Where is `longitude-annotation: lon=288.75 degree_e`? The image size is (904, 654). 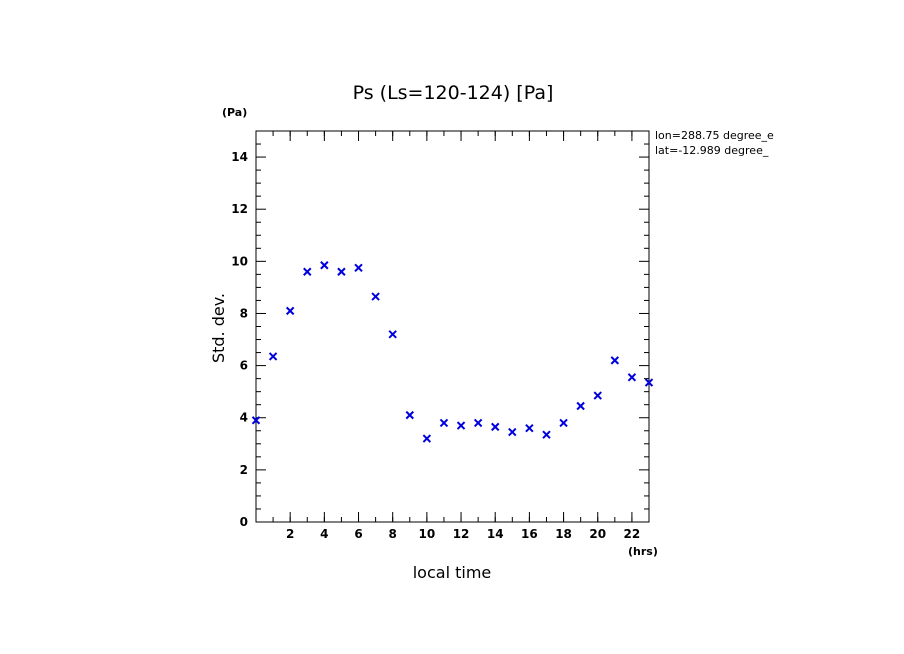 longitude-annotation: lon=288.75 degree_e is located at coordinates (714, 135).